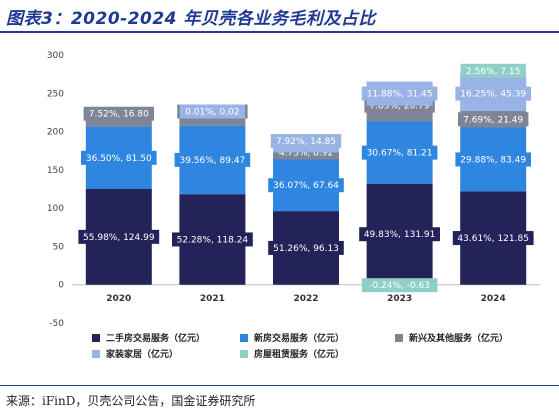 The image size is (559, 416). I want to click on legend-label: 新兴及其他服务（亿元）, so click(458, 338).